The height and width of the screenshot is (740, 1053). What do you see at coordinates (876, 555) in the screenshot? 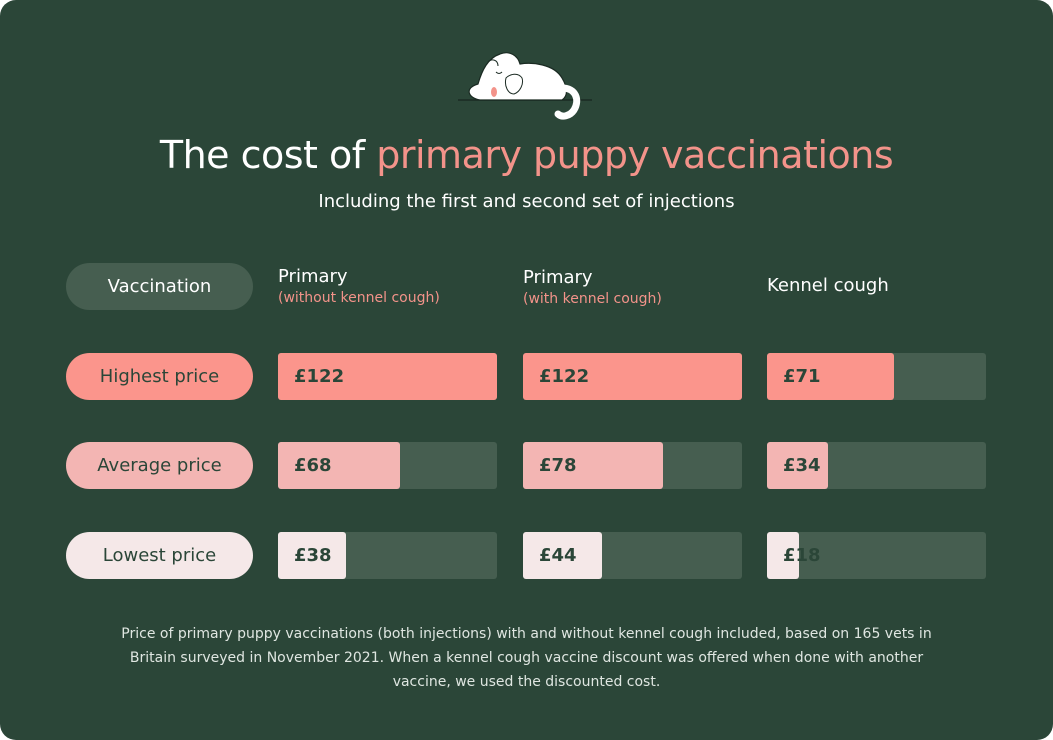
I see `bar-track-lowest-kennel-cough: £18` at bounding box center [876, 555].